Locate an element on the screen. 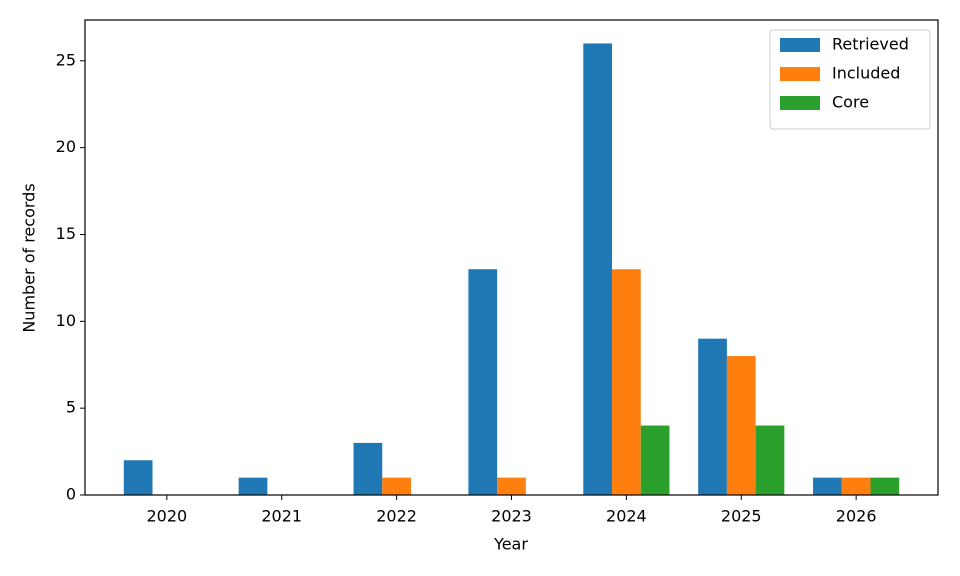 This screenshot has height=576, width=960. x-tick-label: 2020 is located at coordinates (166, 516).